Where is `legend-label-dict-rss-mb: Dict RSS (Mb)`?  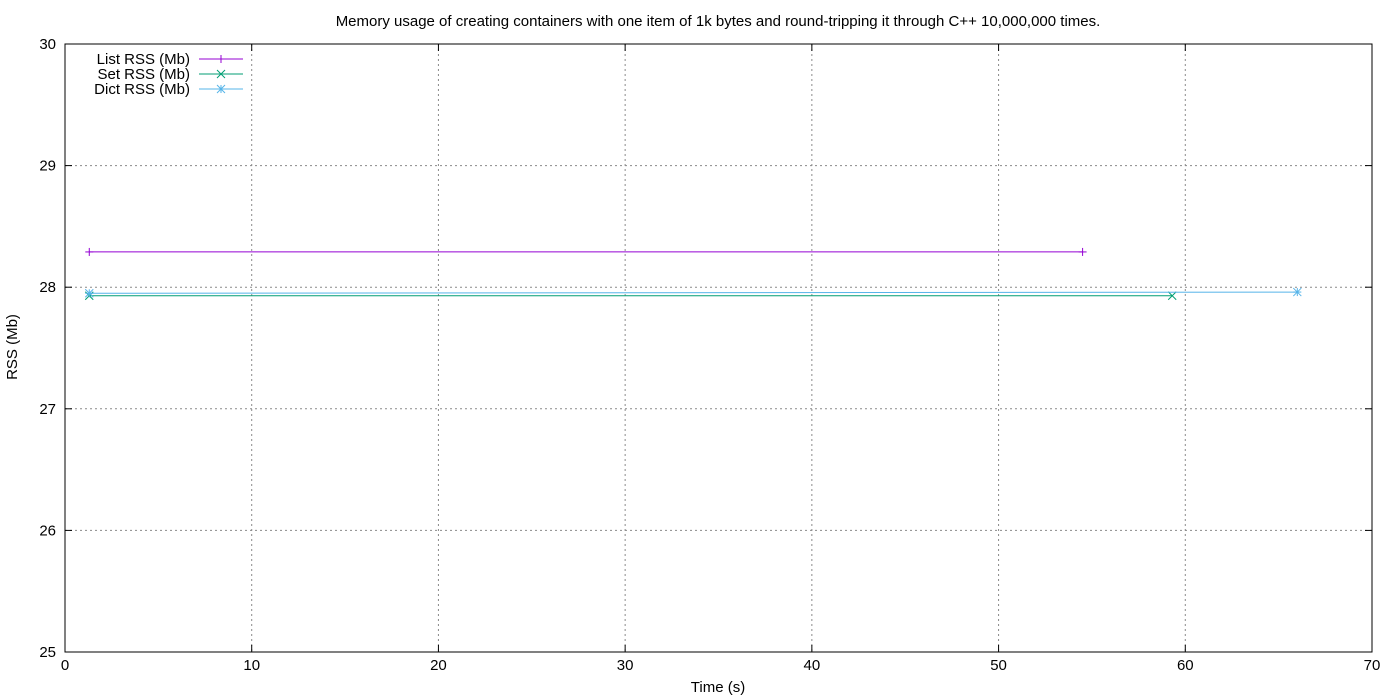 legend-label-dict-rss-mb: Dict RSS (Mb) is located at coordinates (142, 89).